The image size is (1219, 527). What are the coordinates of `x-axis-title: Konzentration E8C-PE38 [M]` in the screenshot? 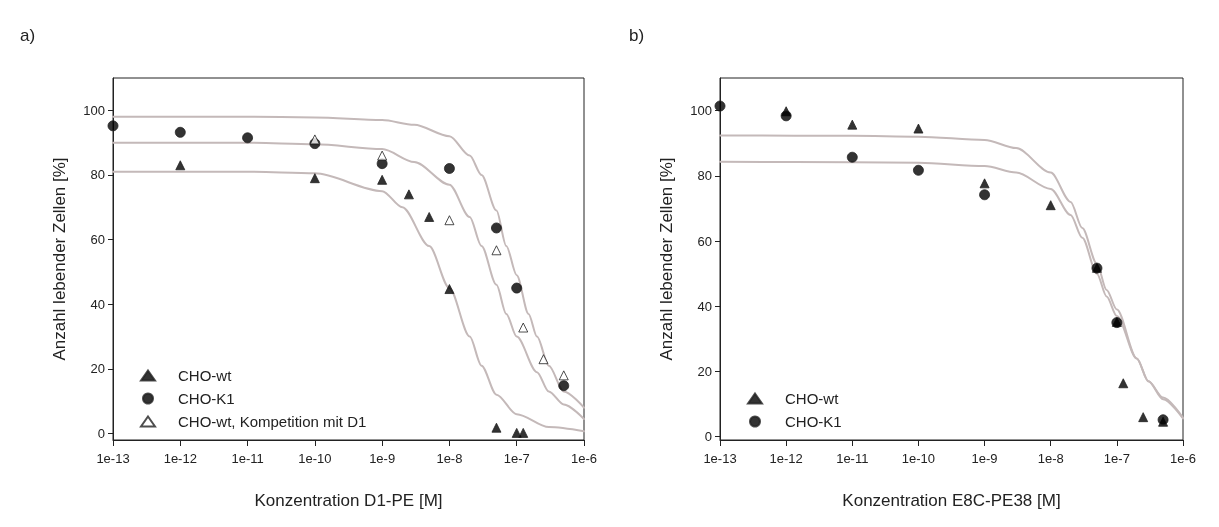 It's located at (951, 500).